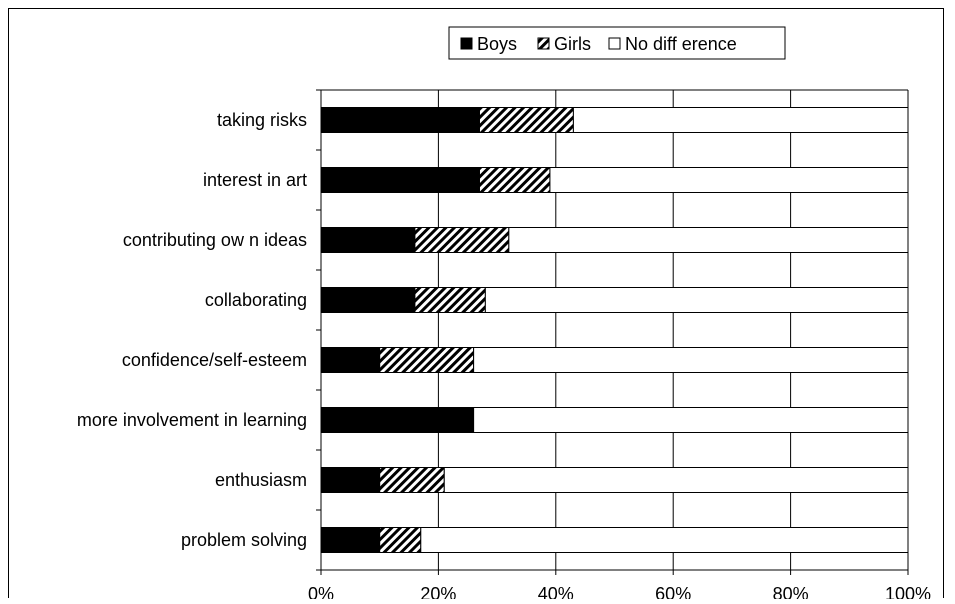 Image resolution: width=955 pixels, height=604 pixels. I want to click on legend-label: No diff erence, so click(681, 44).